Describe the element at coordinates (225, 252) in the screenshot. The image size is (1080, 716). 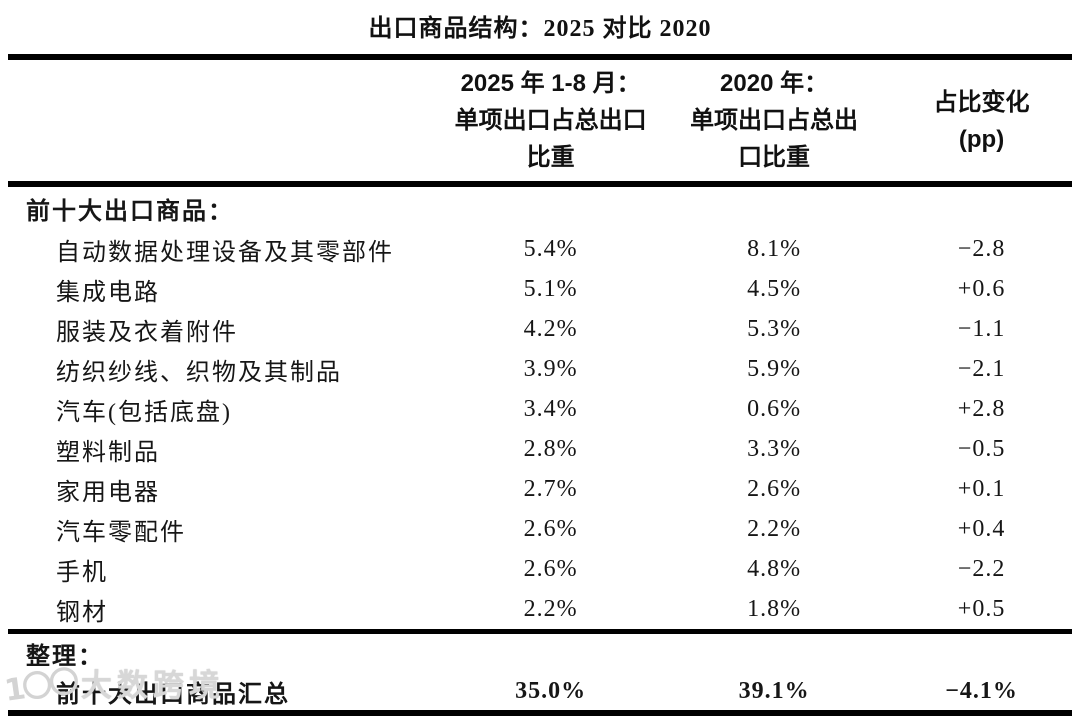
I see `commodity-name: 自动数据处理设备及其零部件` at that location.